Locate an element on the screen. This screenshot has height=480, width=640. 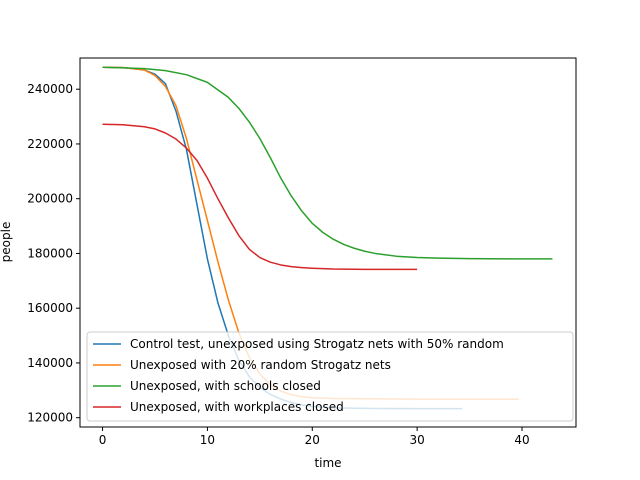
x-axis-label: time is located at coordinates (327, 463).